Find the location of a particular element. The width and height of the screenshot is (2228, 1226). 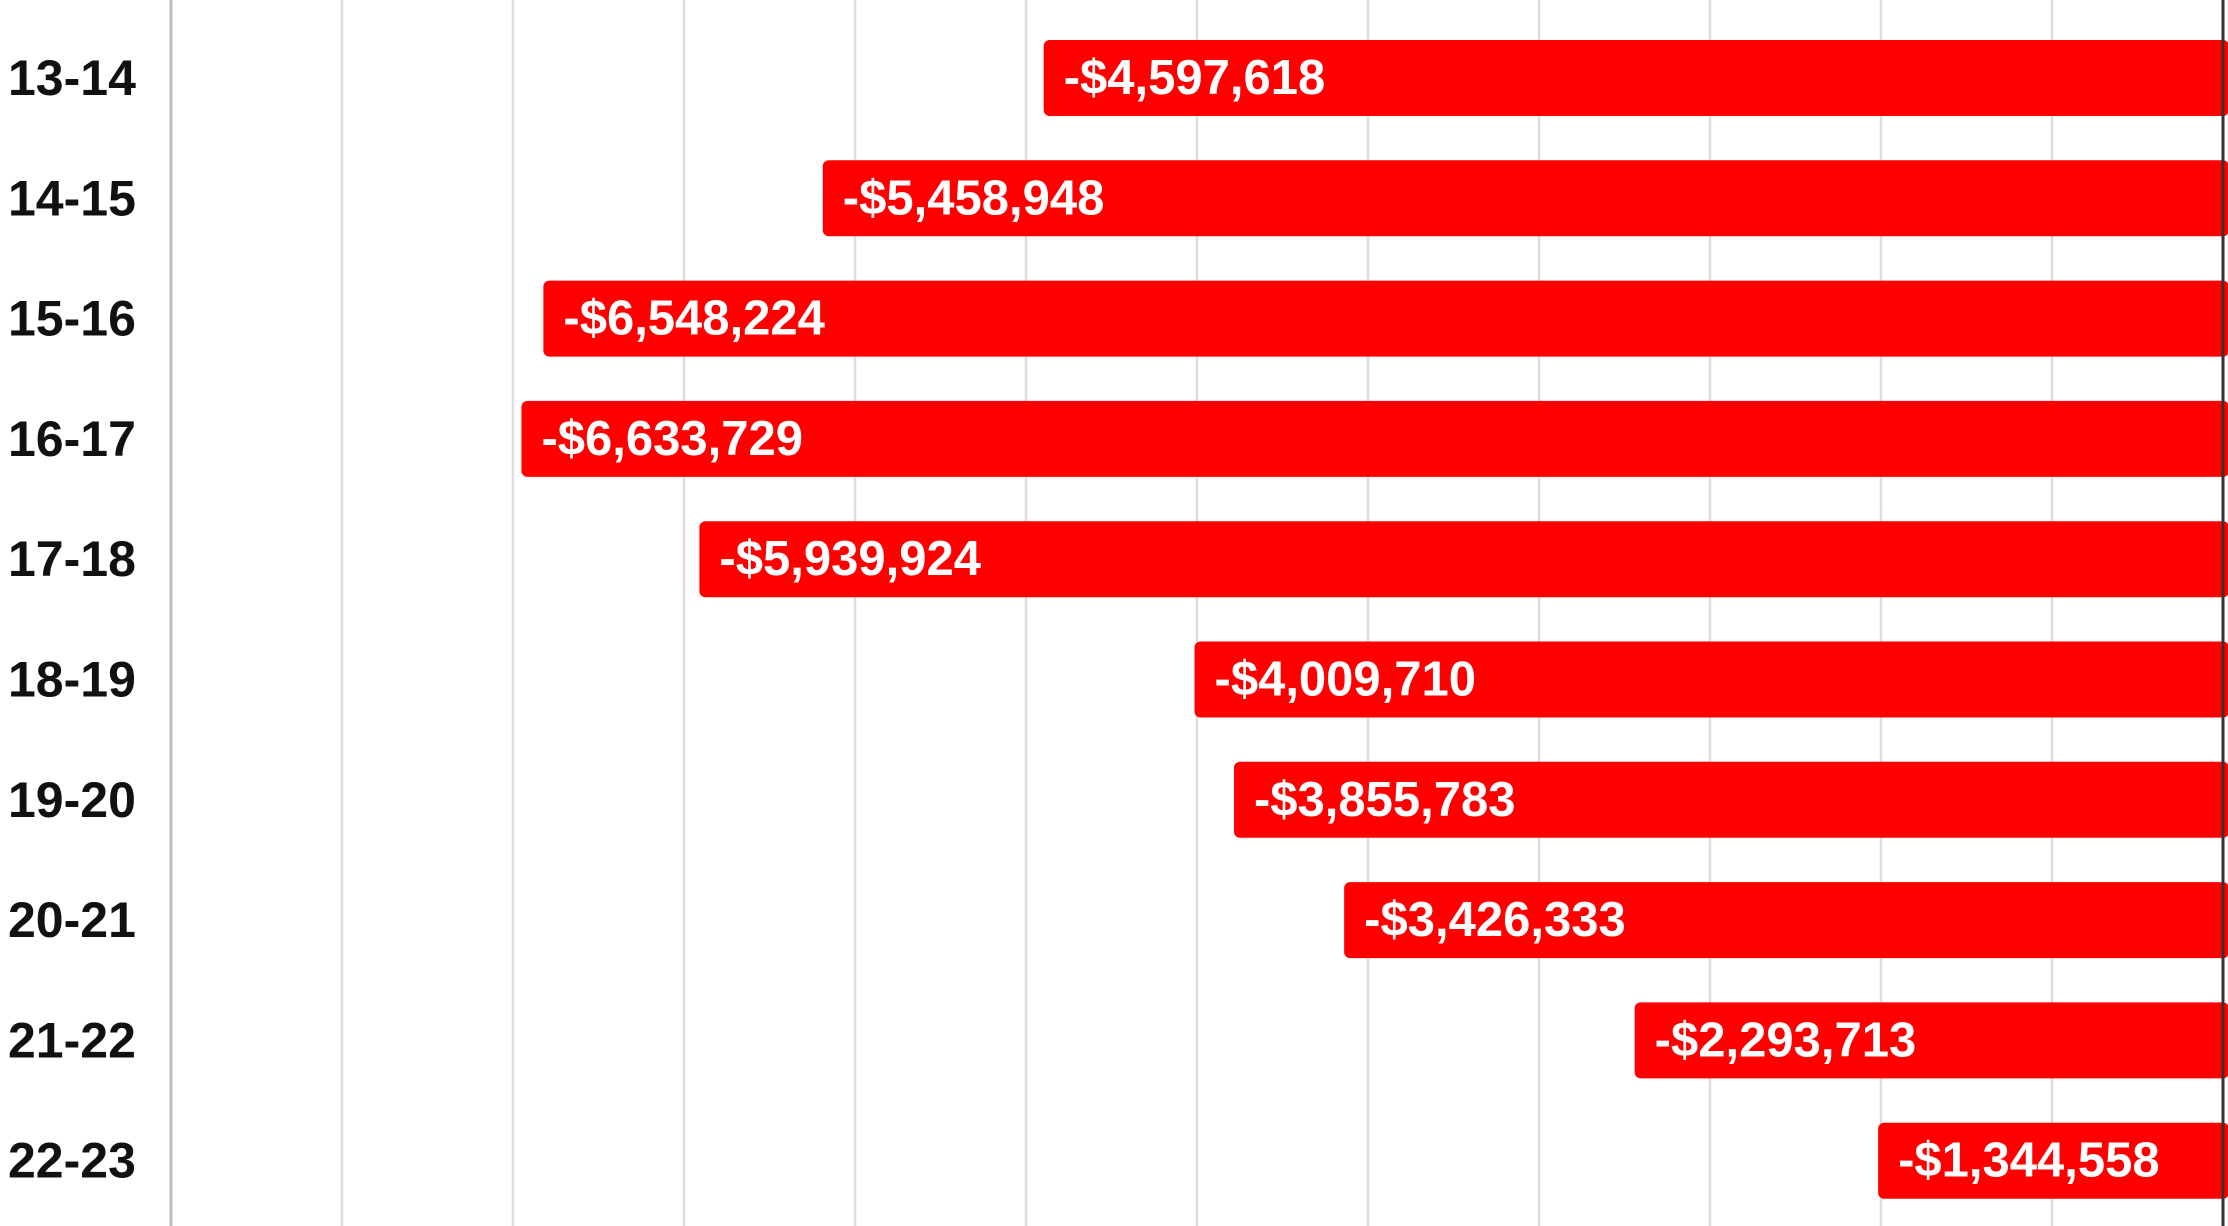

category-label-13-14: 13-14 is located at coordinates (72, 78).